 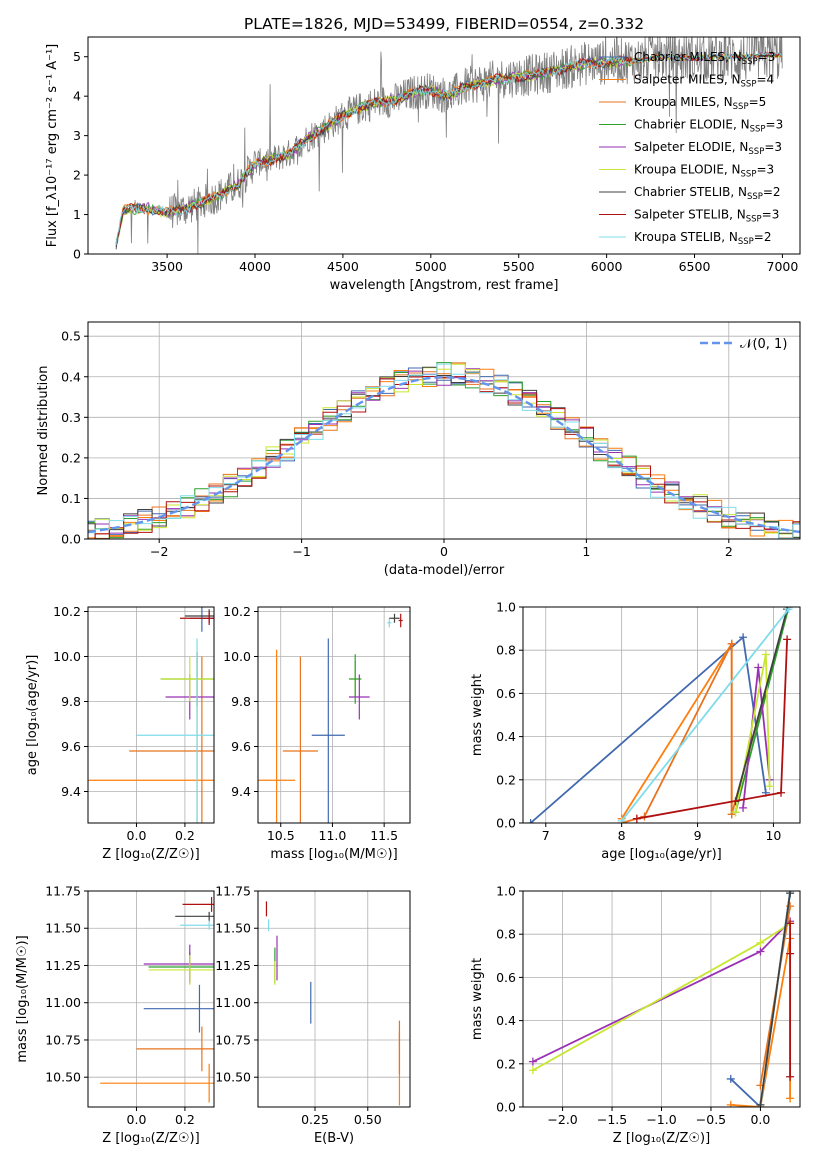 What do you see at coordinates (167, 266) in the screenshot?
I see `x-tick-label: 3500` at bounding box center [167, 266].